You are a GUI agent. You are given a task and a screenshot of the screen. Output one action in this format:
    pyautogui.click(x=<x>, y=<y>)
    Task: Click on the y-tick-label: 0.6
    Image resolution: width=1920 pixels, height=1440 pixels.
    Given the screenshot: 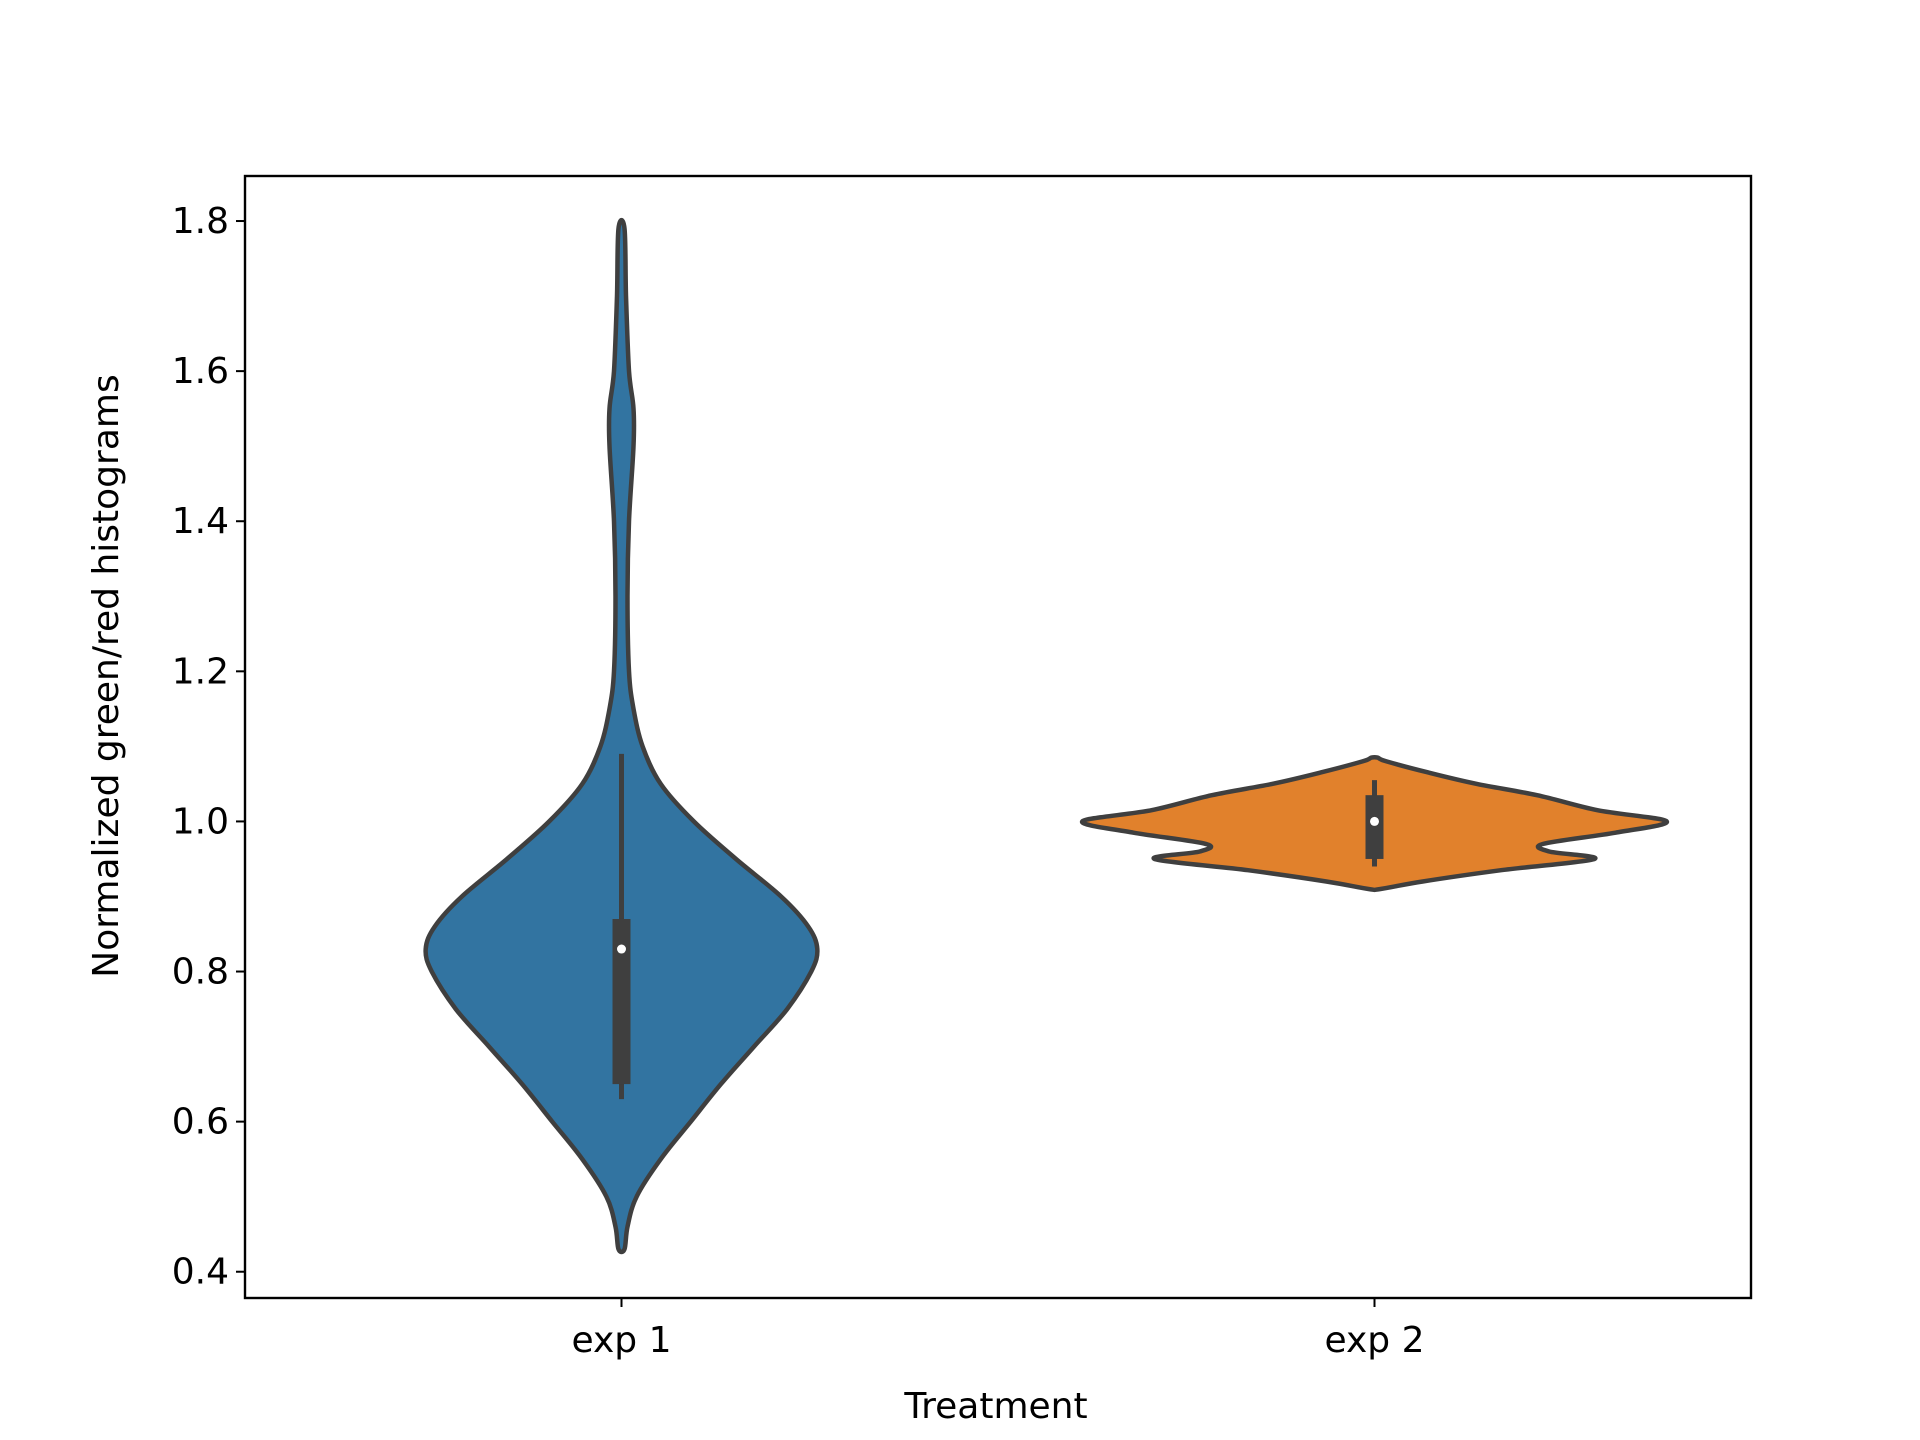 What is the action you would take?
    pyautogui.click(x=200, y=1122)
    